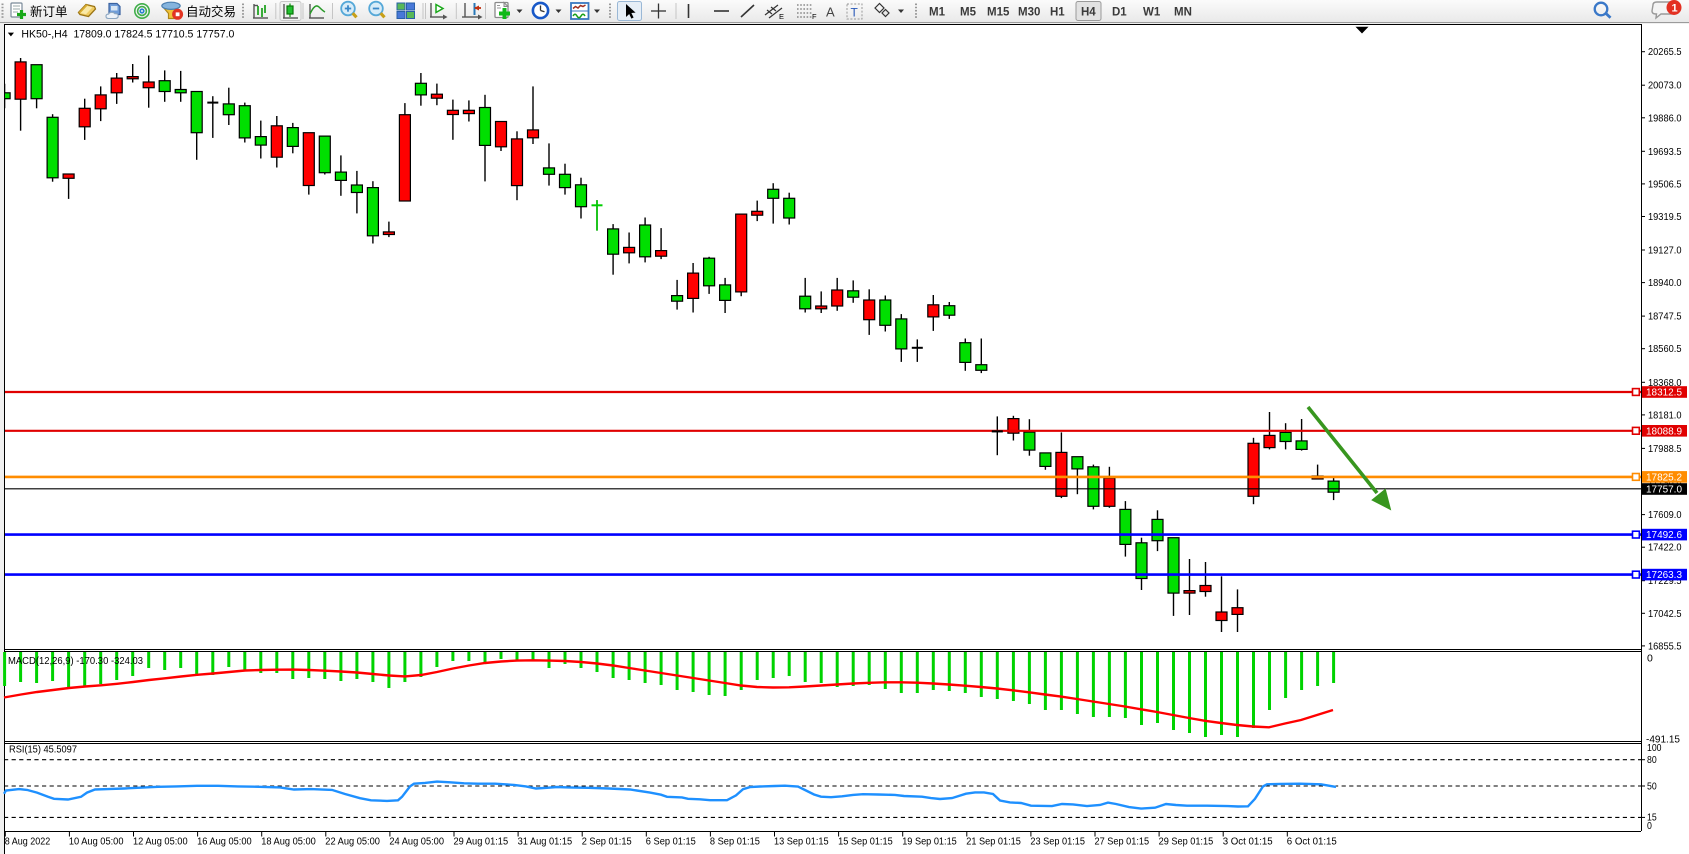  I want to click on svg-text: W1, so click(1152, 13).